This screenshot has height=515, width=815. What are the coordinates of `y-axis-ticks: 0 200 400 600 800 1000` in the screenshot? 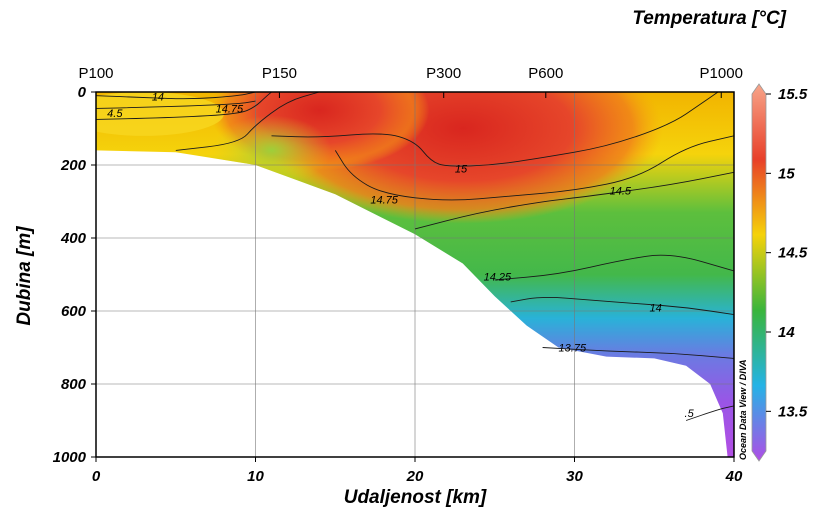 It's located at (74, 275).